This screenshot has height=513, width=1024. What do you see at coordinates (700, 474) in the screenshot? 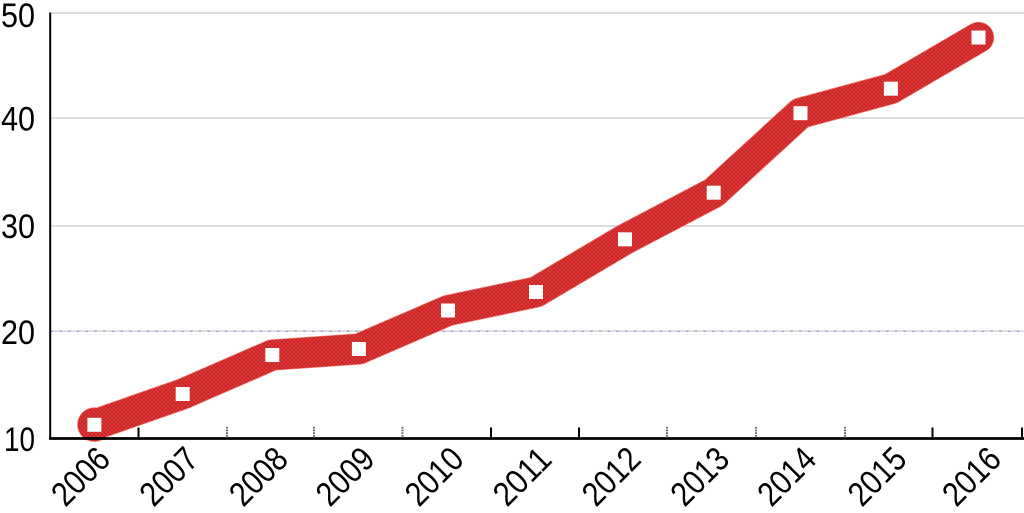
I see `svg-text: 2013` at bounding box center [700, 474].